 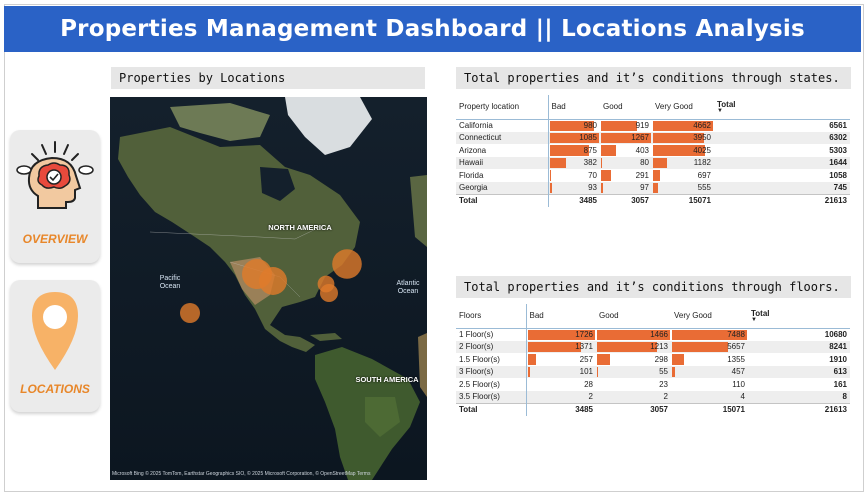 What do you see at coordinates (782, 187) in the screenshot?
I see `row-total: 745` at bounding box center [782, 187].